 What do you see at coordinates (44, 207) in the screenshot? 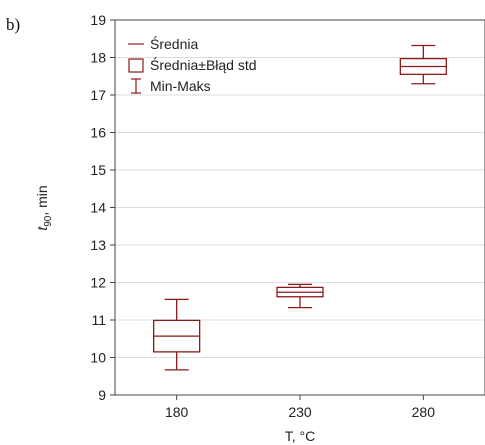
I see `y-axis-title: t90, min` at bounding box center [44, 207].